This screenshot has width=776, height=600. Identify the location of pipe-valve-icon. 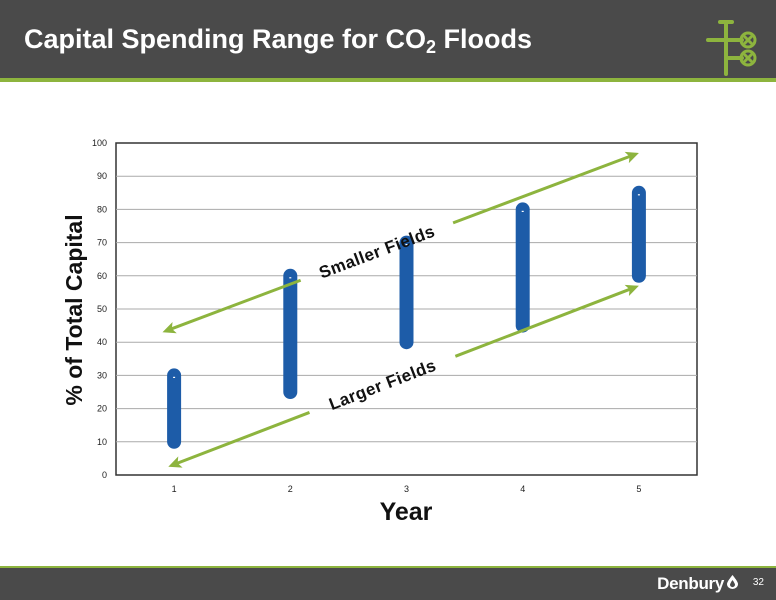
(731, 48).